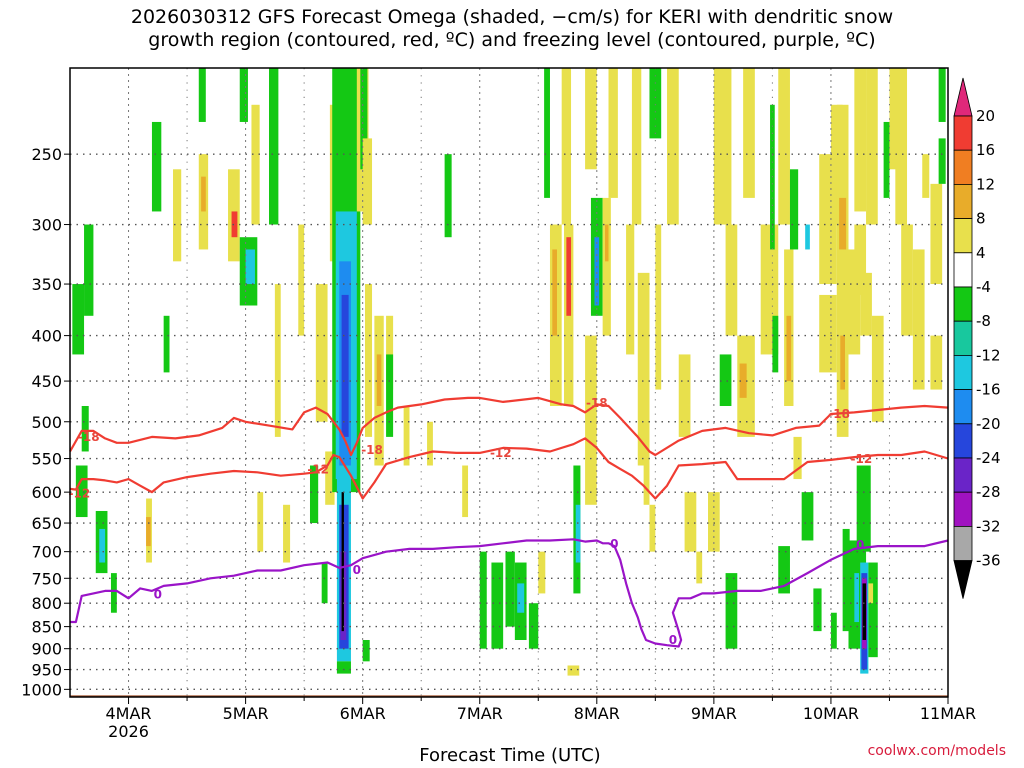  Describe the element at coordinates (831, 713) in the screenshot. I see `x-tick-label: 10MAR` at that location.